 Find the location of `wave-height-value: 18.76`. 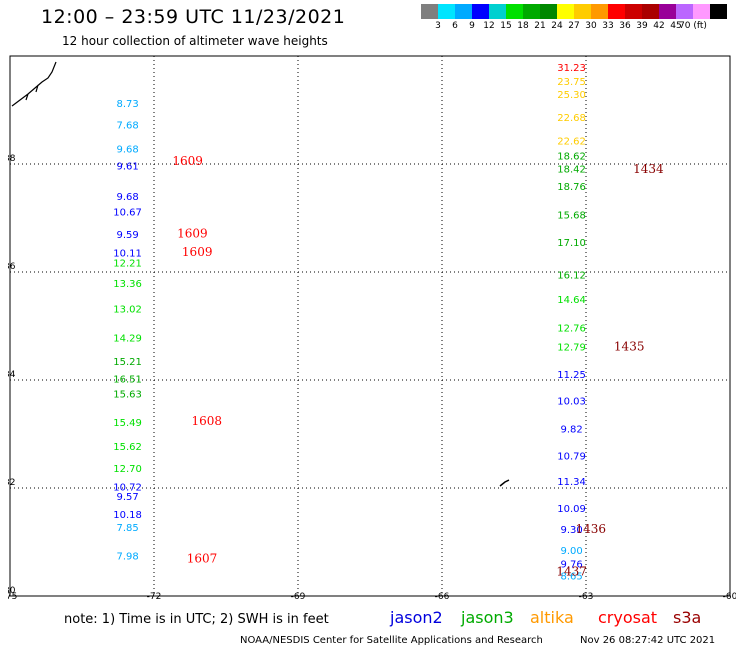

wave-height-value: 18.76 is located at coordinates (571, 187).